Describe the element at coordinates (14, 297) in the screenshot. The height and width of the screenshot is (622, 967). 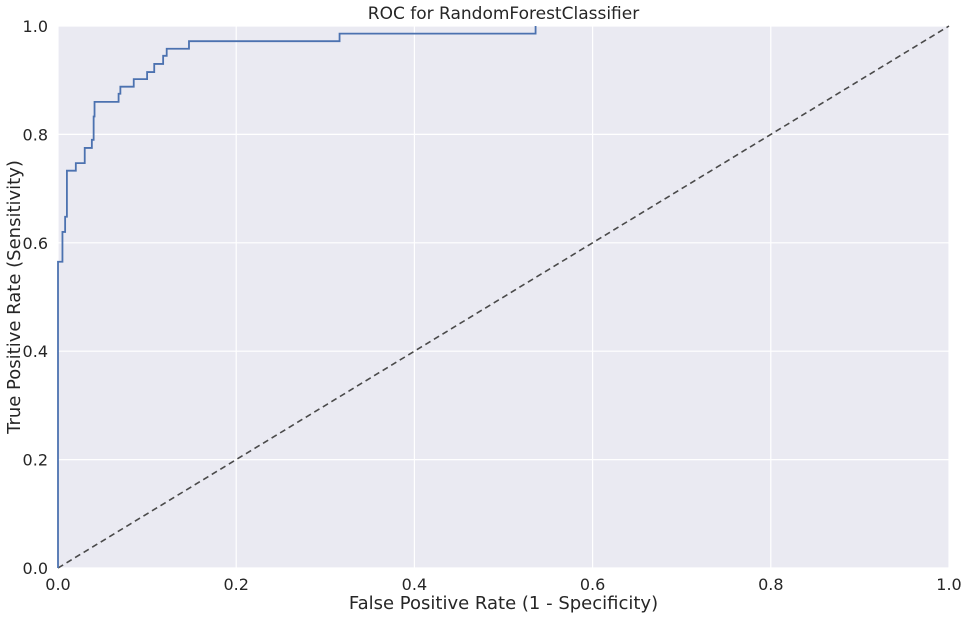
I see `y-axis-label: True Positive Rate (Sensitivity)` at that location.